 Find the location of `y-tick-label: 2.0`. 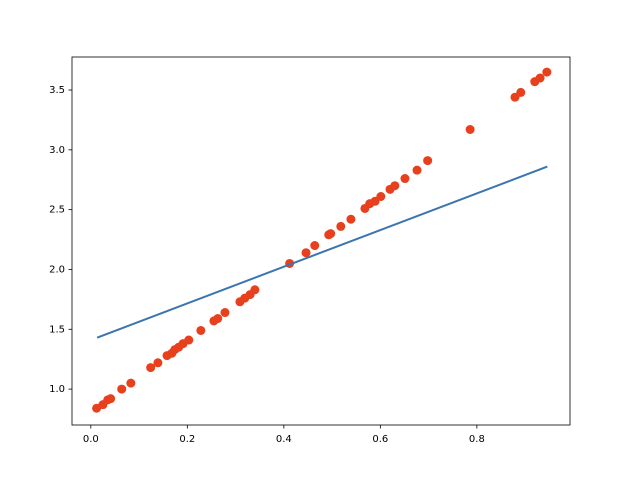

y-tick-label: 2.0 is located at coordinates (57, 269).